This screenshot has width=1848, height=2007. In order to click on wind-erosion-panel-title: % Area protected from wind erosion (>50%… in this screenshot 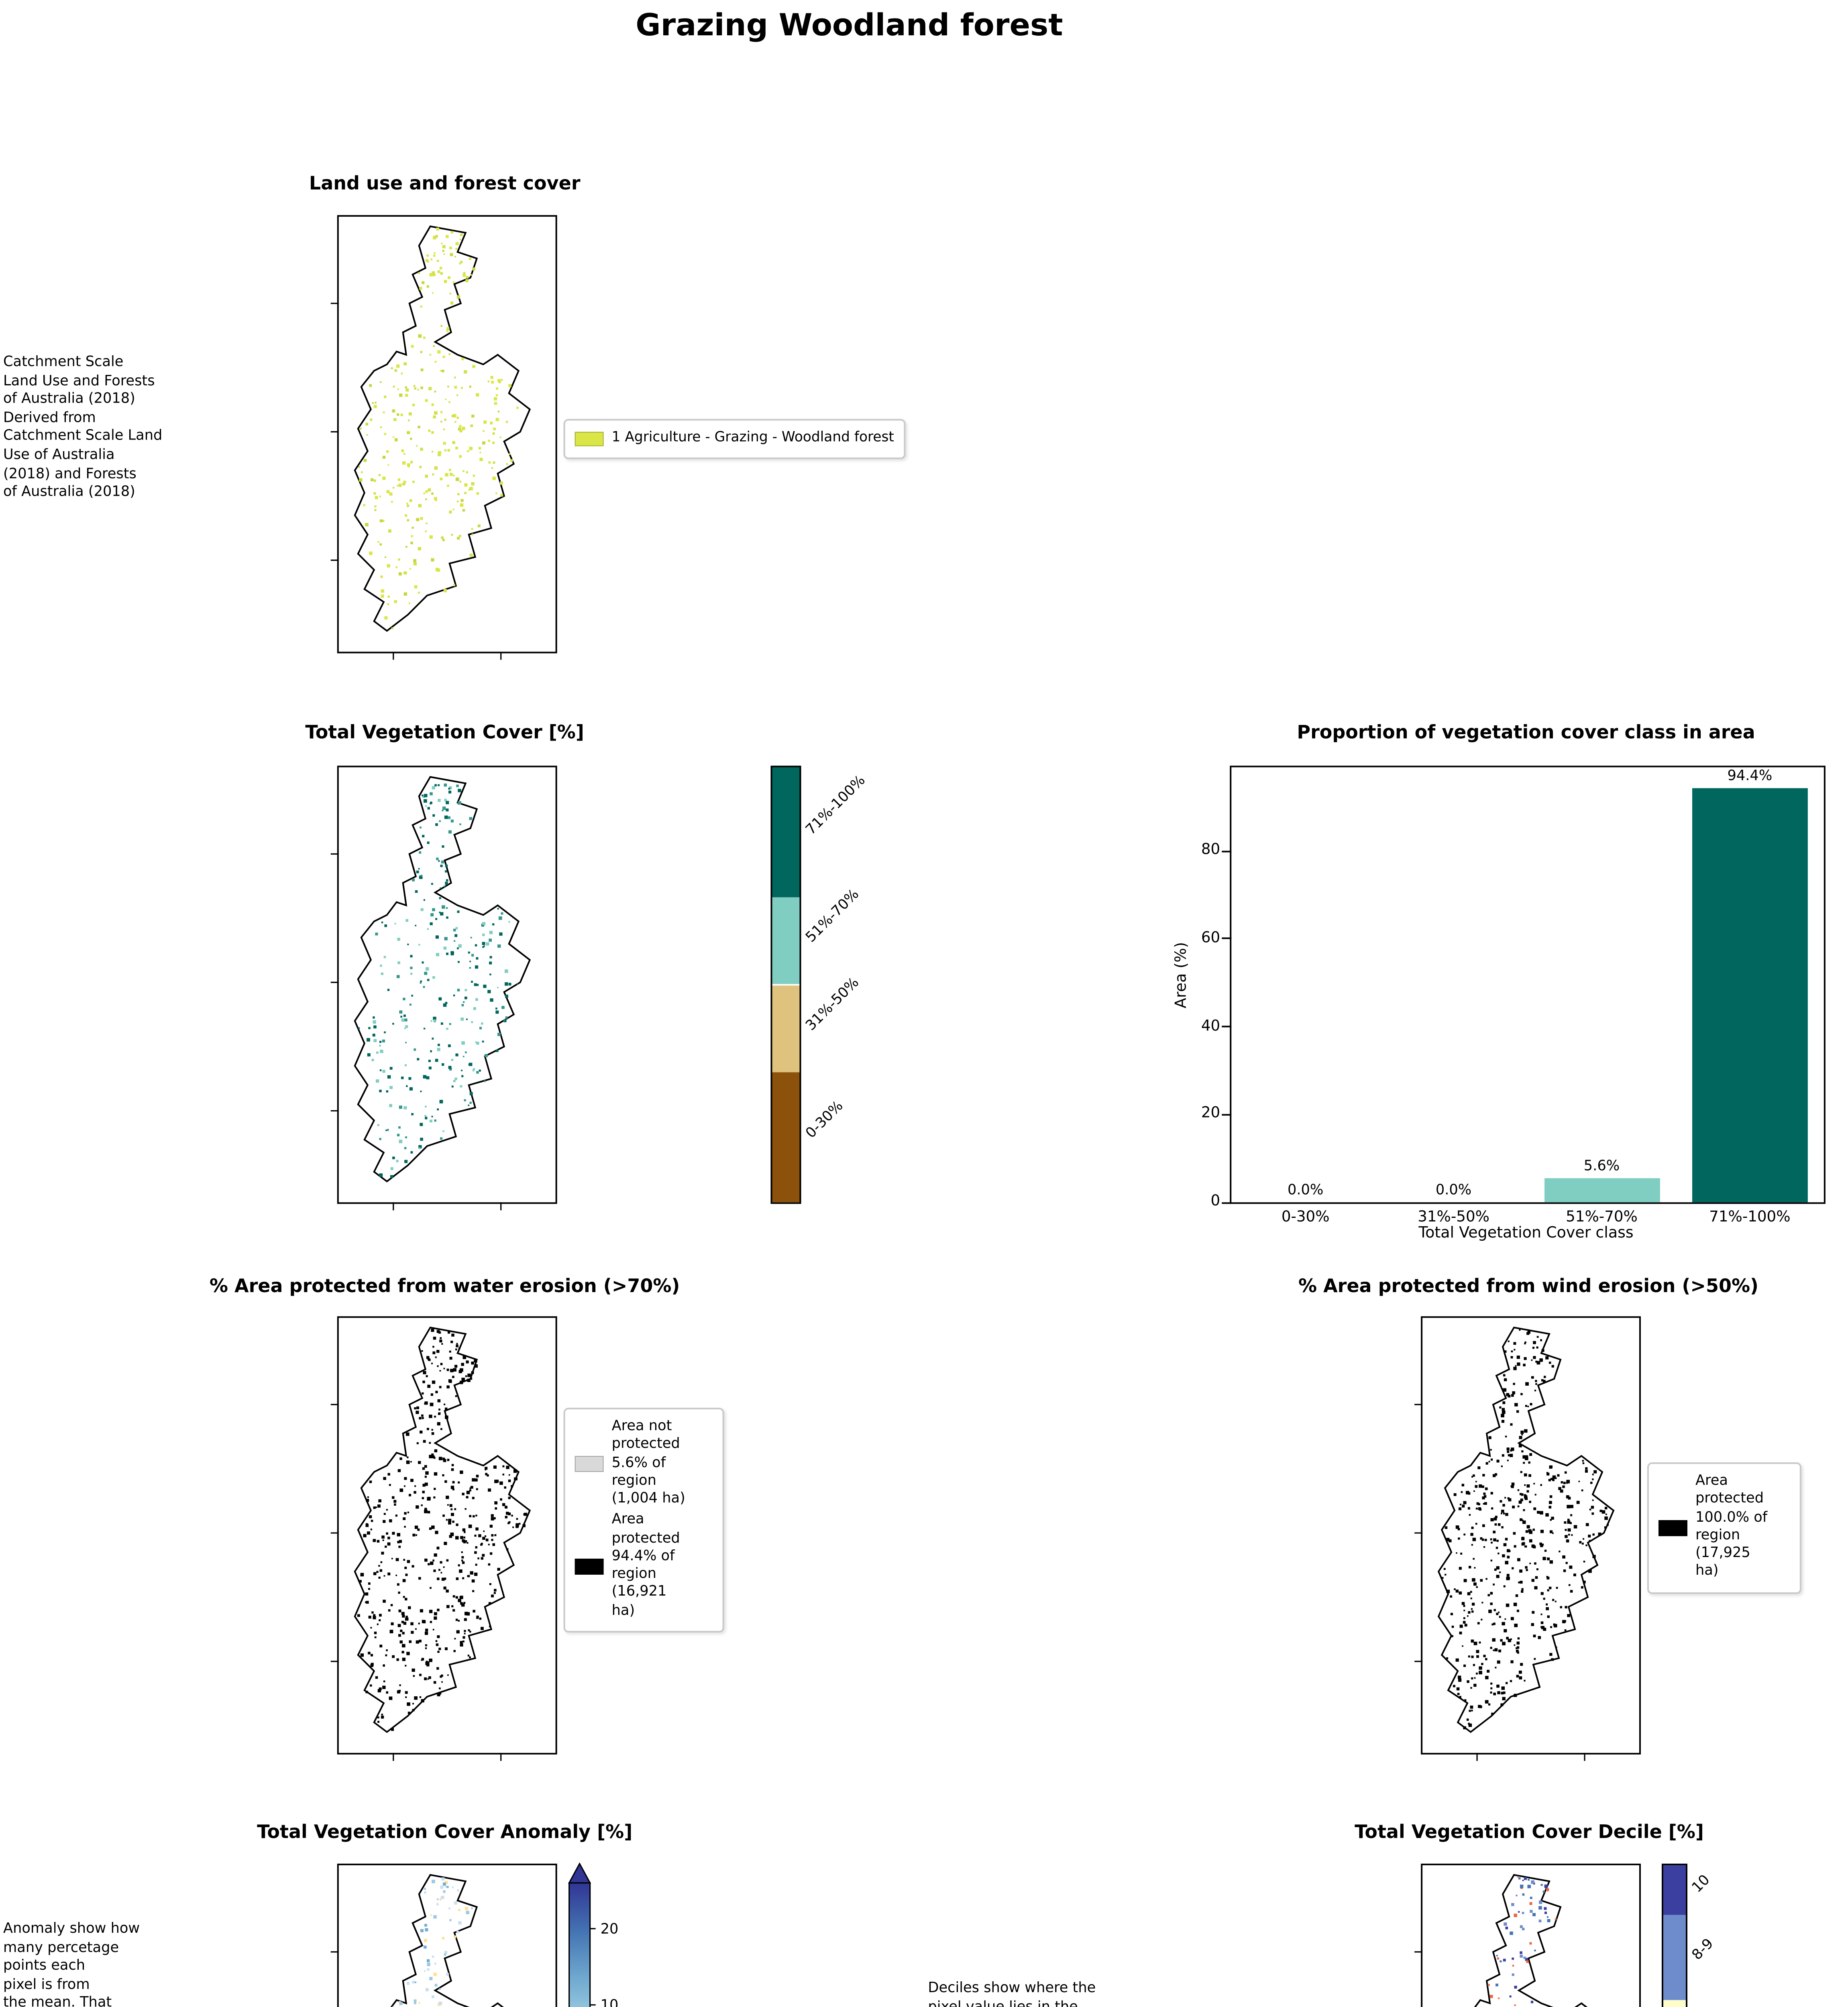, I will do `click(1528, 1285)`.